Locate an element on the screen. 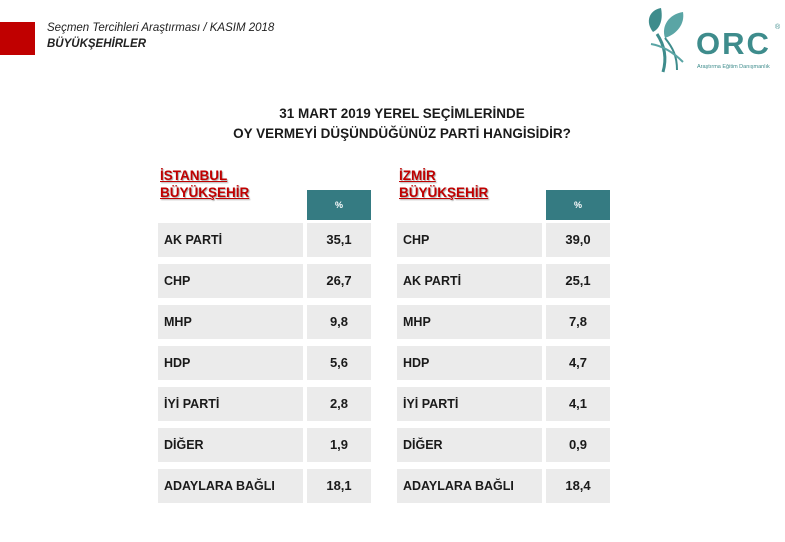  city-name: İSTANBUL is located at coordinates (194, 175).